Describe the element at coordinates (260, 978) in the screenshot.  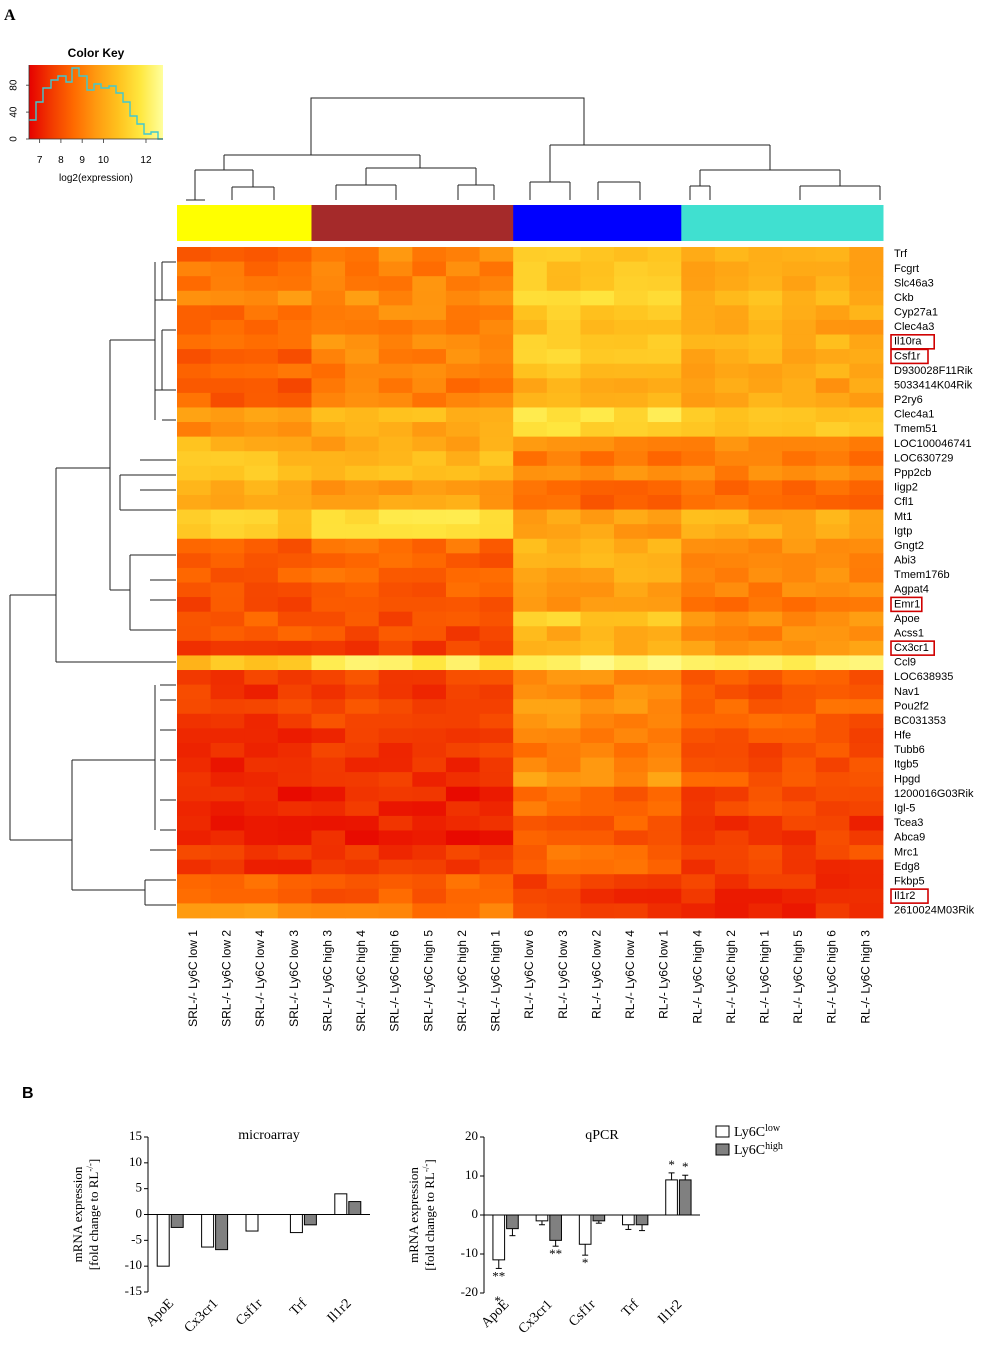
I see `column-label: SRL-/- Ly6C low 4` at that location.